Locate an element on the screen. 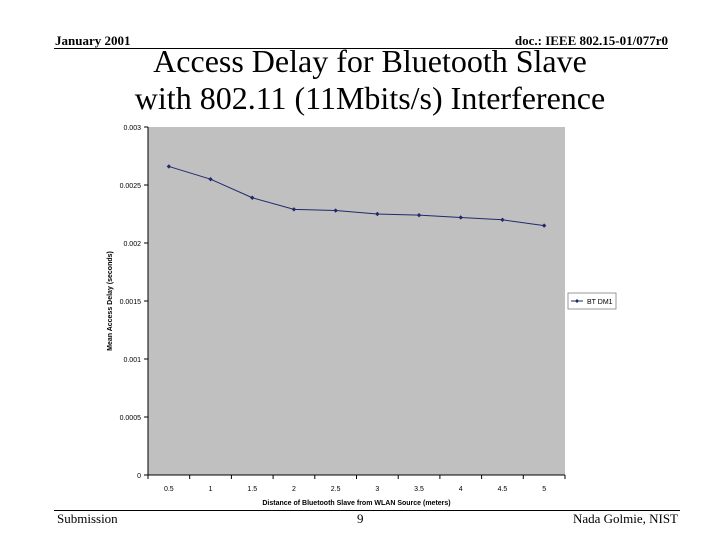 The height and width of the screenshot is (540, 720). footer-submission: Submission is located at coordinates (87, 518).